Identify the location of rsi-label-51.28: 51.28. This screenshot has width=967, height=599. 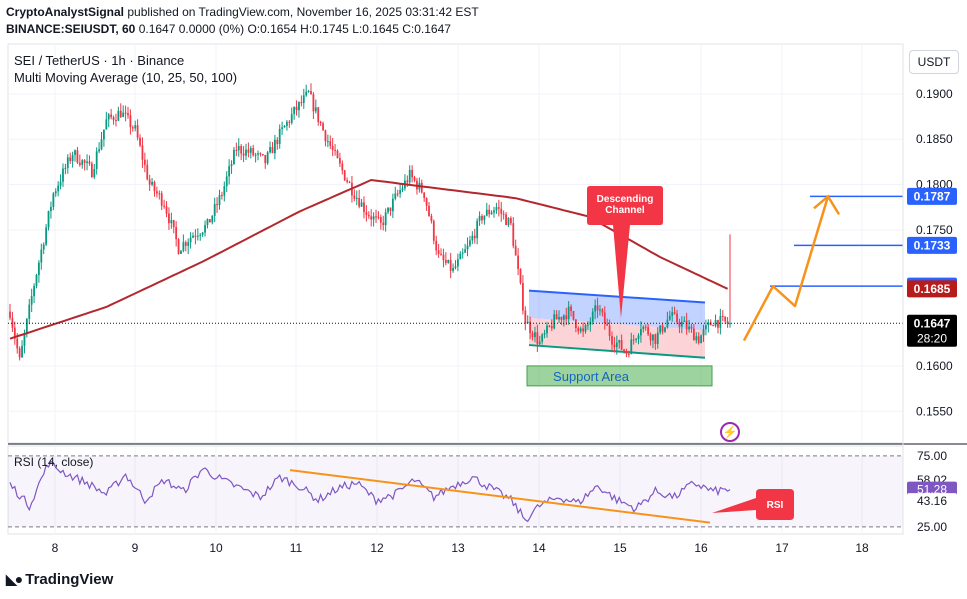
(932, 490).